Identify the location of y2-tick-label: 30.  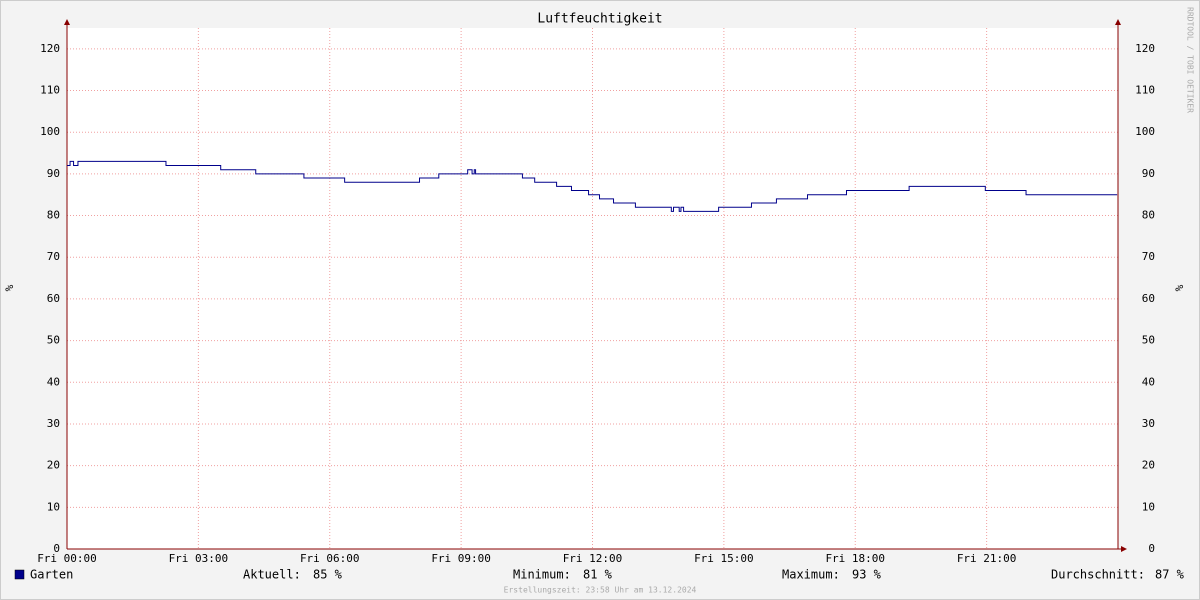
(1148, 423).